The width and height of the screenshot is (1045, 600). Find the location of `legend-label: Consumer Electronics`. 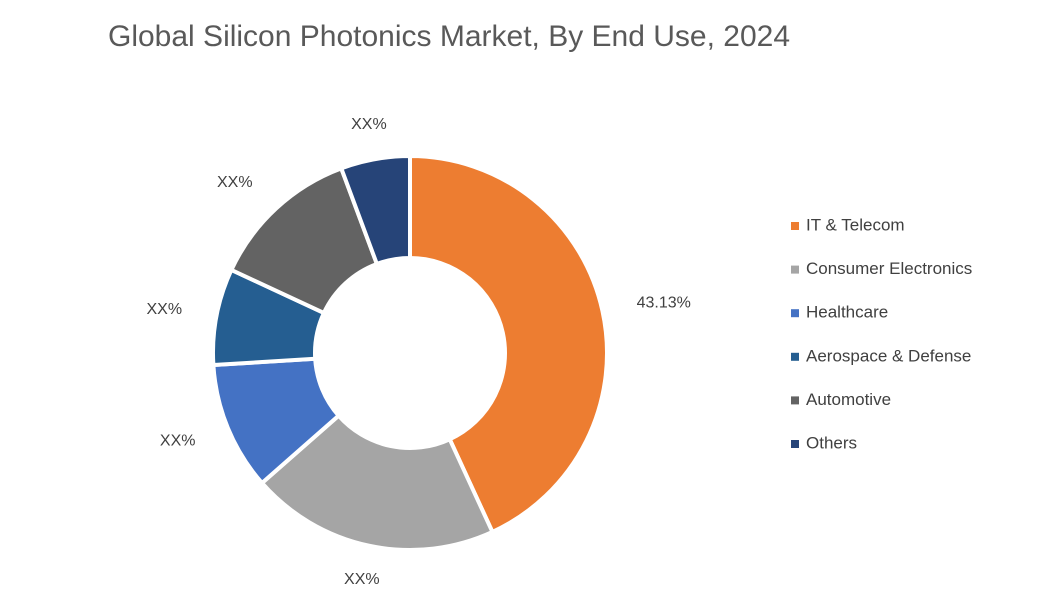

legend-label: Consumer Electronics is located at coordinates (889, 268).